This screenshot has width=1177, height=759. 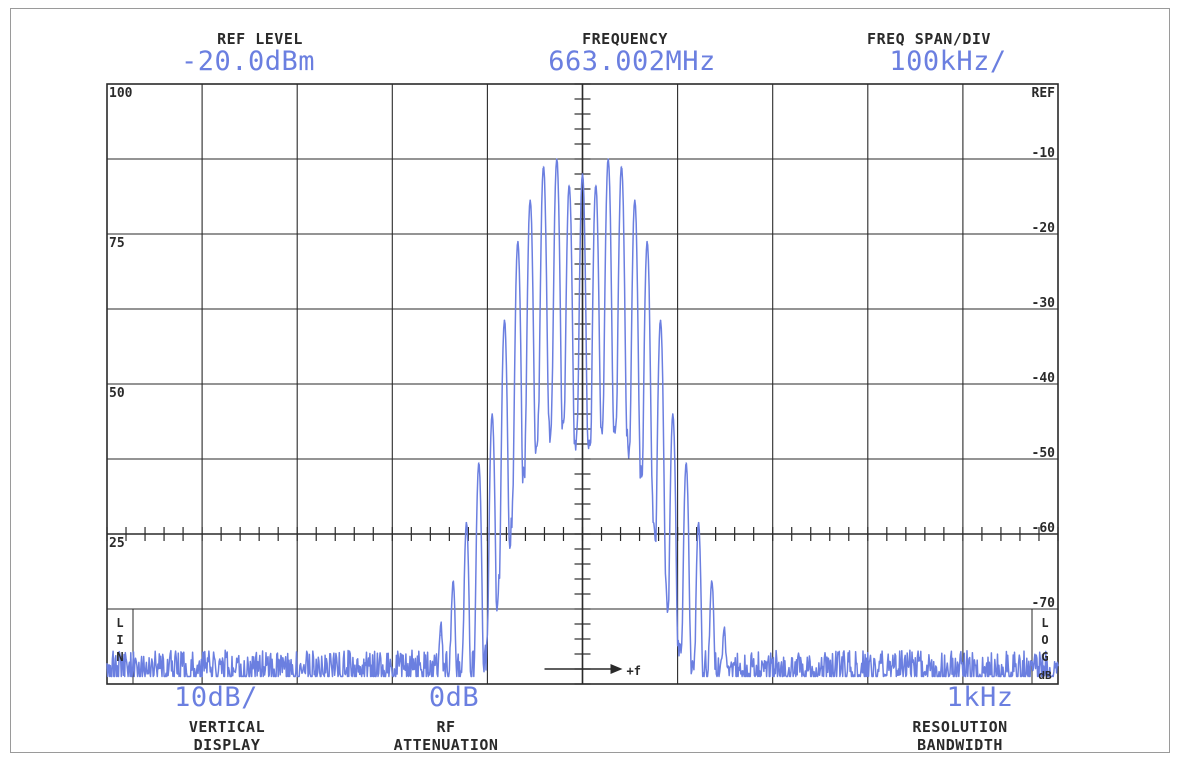 What do you see at coordinates (1045, 675) in the screenshot?
I see `log-unit-label: dB` at bounding box center [1045, 675].